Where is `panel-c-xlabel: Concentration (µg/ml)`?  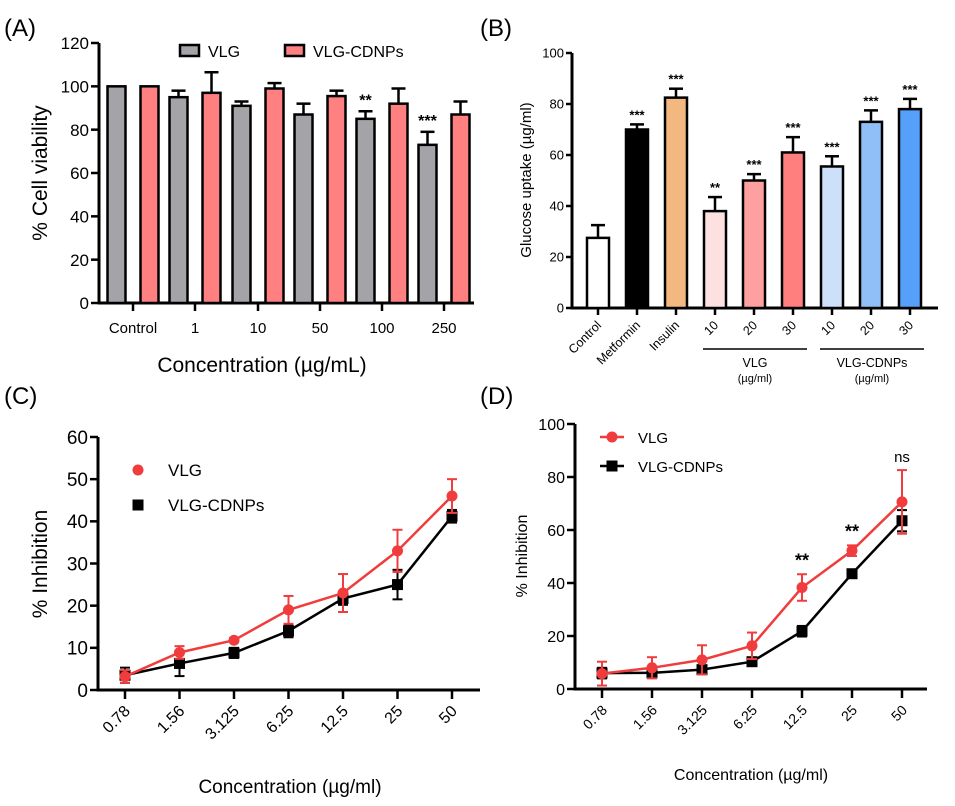 panel-c-xlabel: Concentration (µg/ml) is located at coordinates (289, 787).